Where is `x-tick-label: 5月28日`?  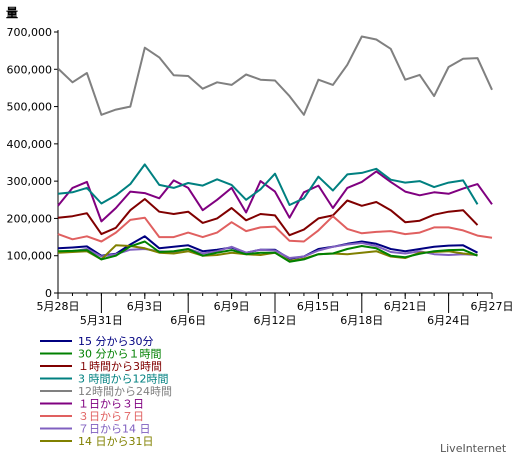 x-tick-label: 5月28日 is located at coordinates (58, 306).